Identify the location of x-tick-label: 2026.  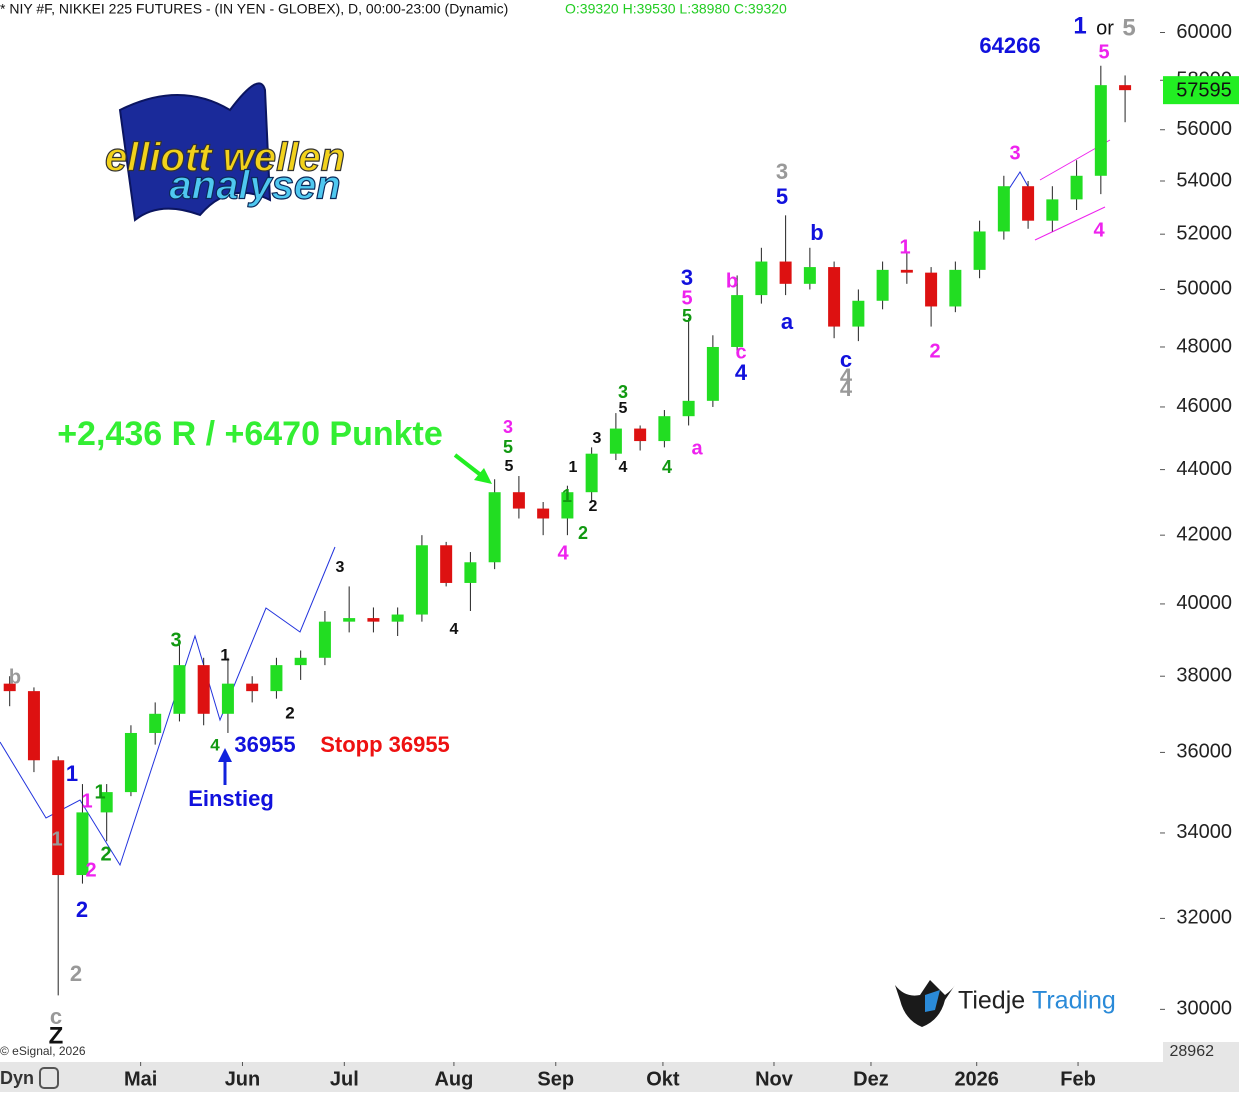
(976, 1079).